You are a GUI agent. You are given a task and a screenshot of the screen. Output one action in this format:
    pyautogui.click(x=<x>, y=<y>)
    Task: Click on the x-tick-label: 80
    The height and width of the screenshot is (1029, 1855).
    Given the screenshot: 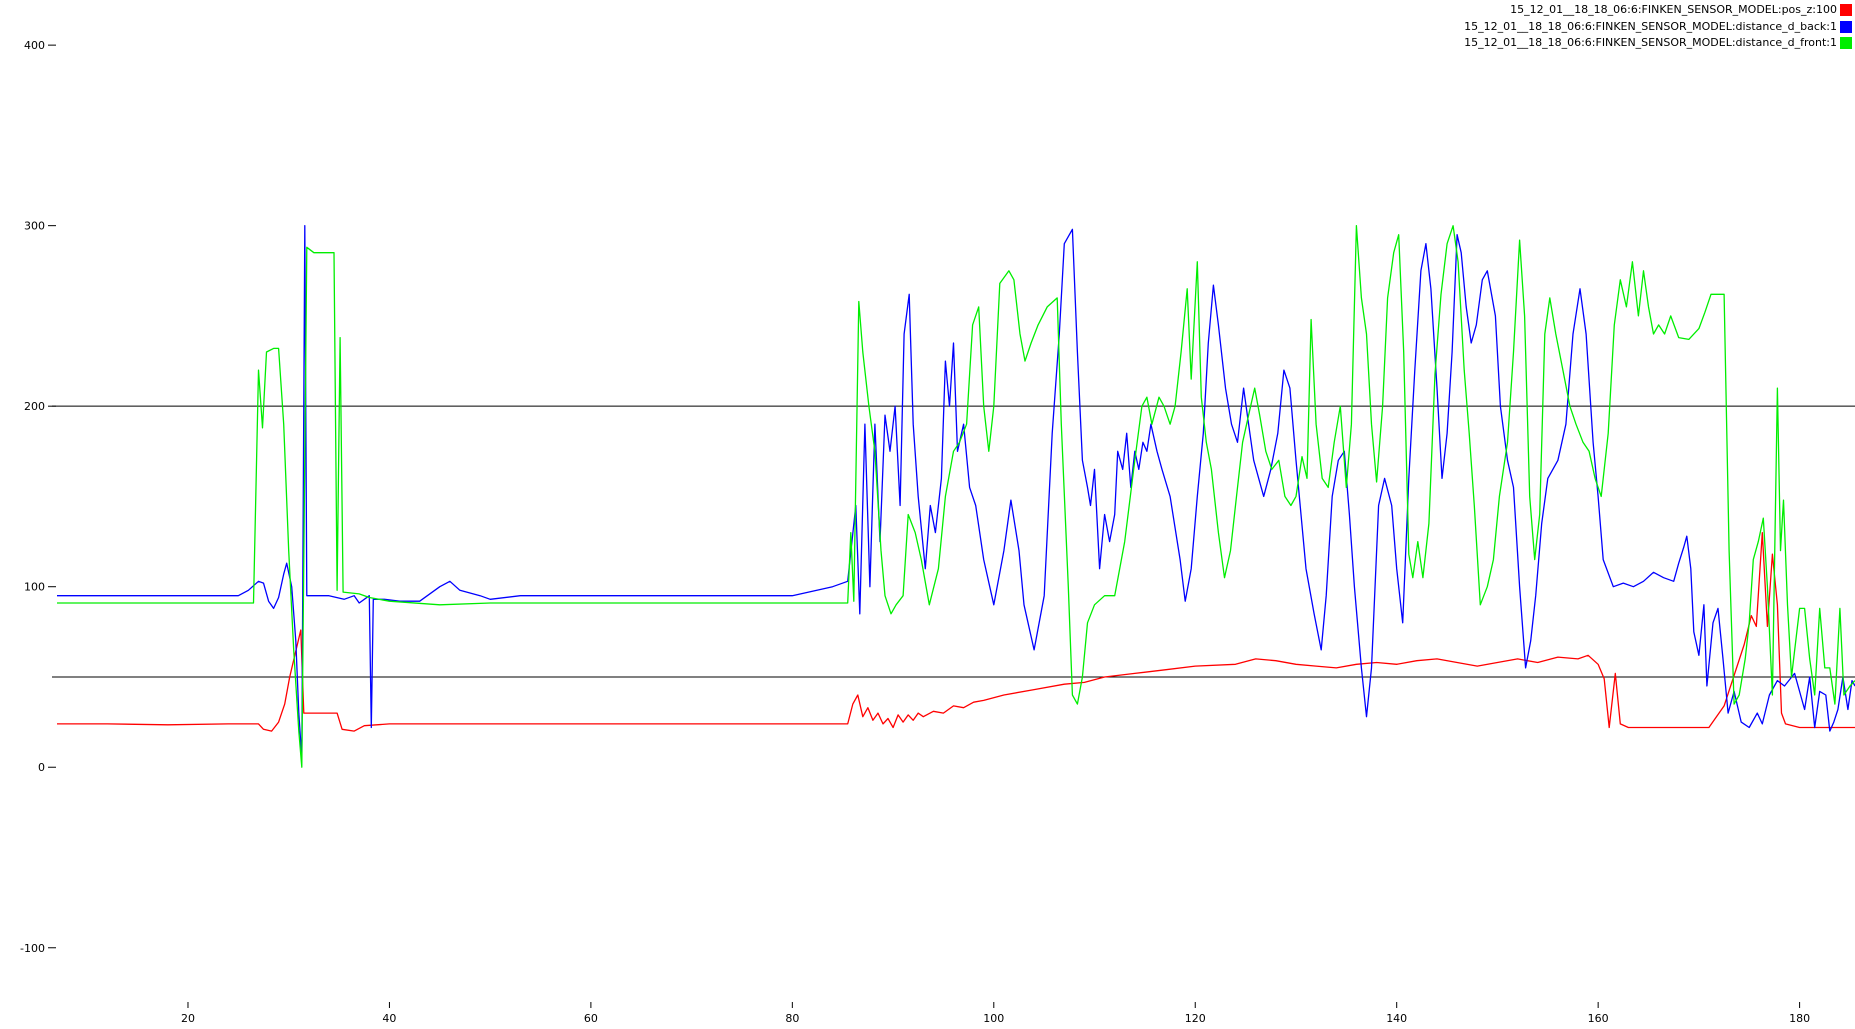 What is the action you would take?
    pyautogui.click(x=792, y=1018)
    